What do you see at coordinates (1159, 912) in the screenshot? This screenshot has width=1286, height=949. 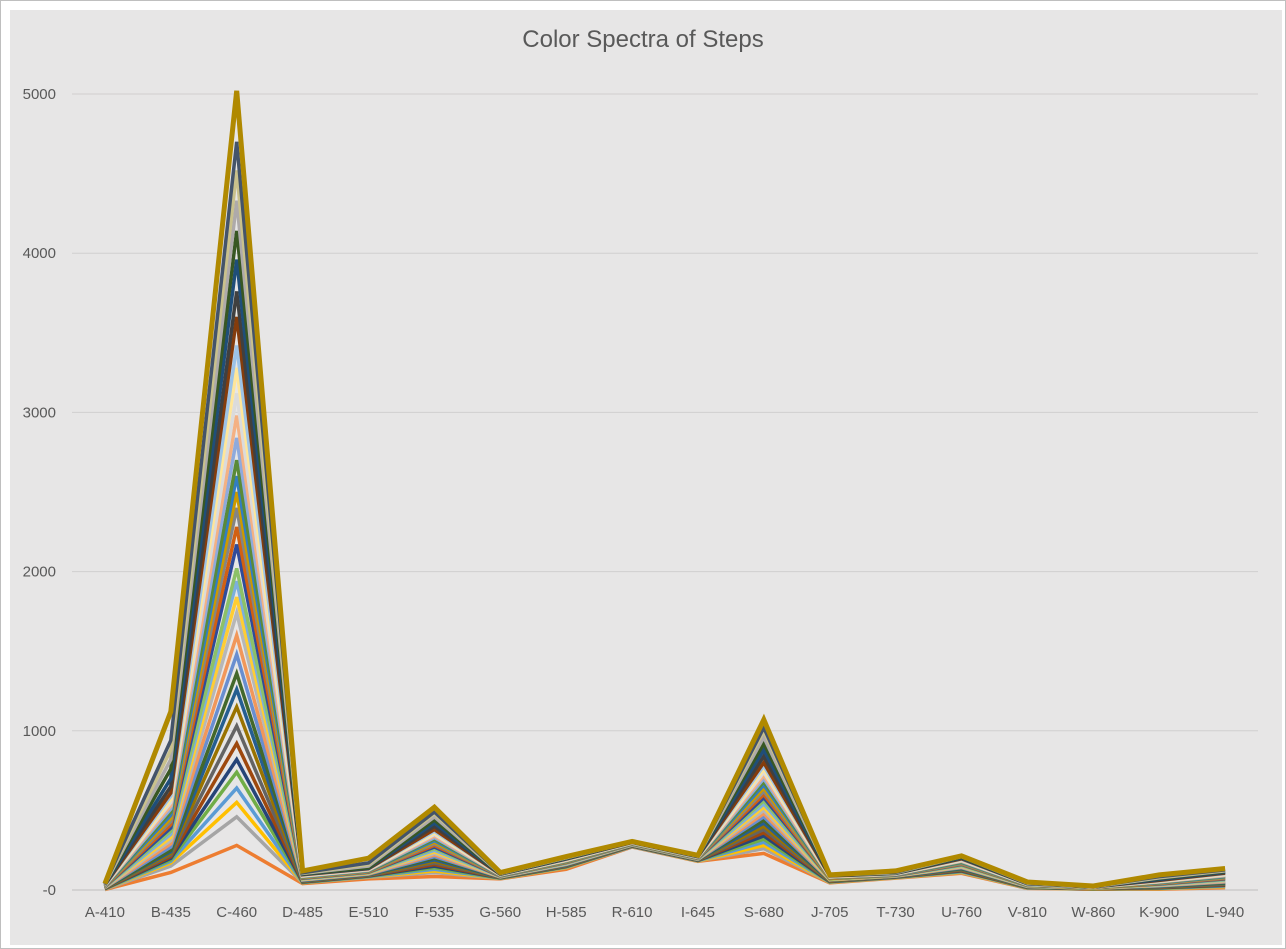 I see `x-tick-label: K-900` at bounding box center [1159, 912].